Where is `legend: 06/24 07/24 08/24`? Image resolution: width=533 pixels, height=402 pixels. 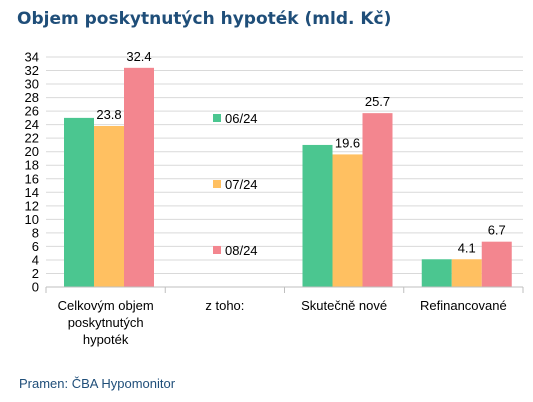 legend: 06/24 07/24 08/24 is located at coordinates (235, 184).